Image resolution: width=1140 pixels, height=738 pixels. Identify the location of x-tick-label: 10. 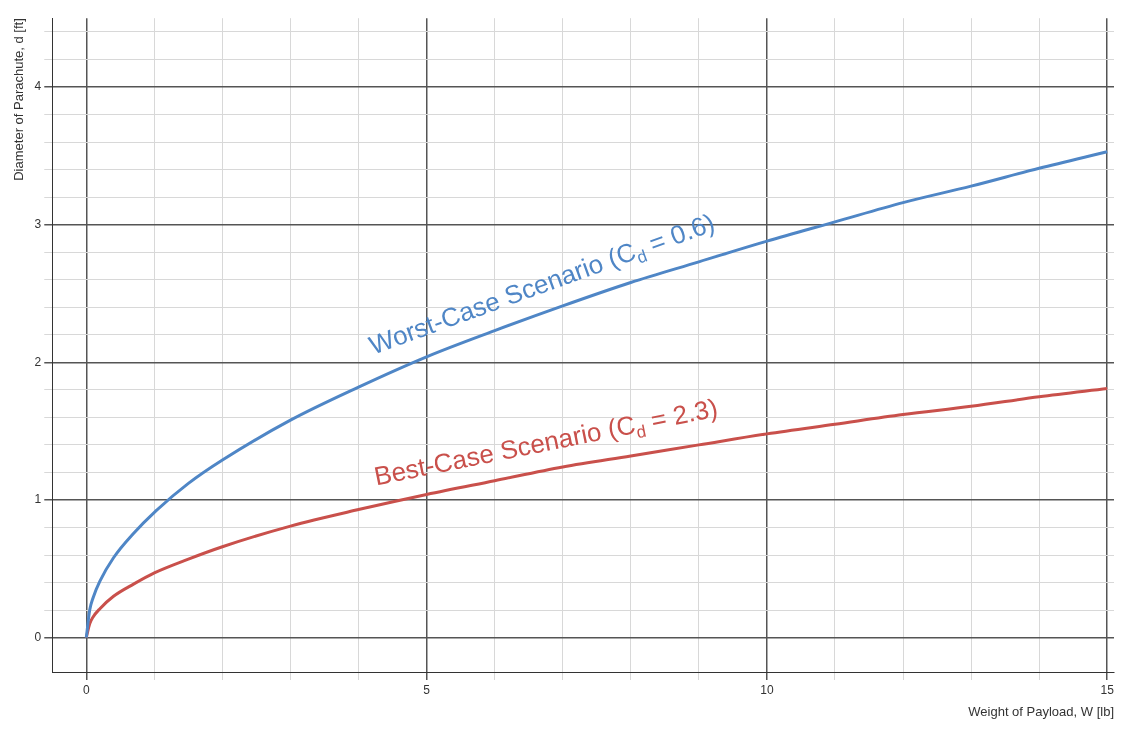
(767, 689).